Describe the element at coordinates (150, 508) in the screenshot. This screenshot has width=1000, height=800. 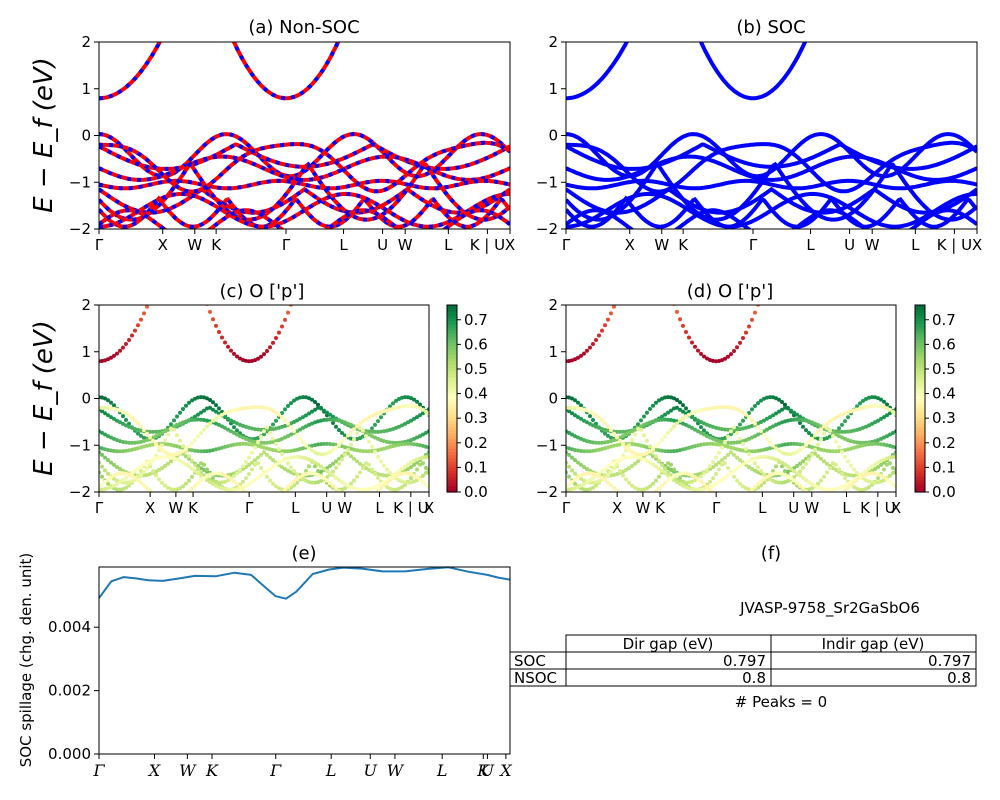
I see `panel-c-xtick-label: X` at that location.